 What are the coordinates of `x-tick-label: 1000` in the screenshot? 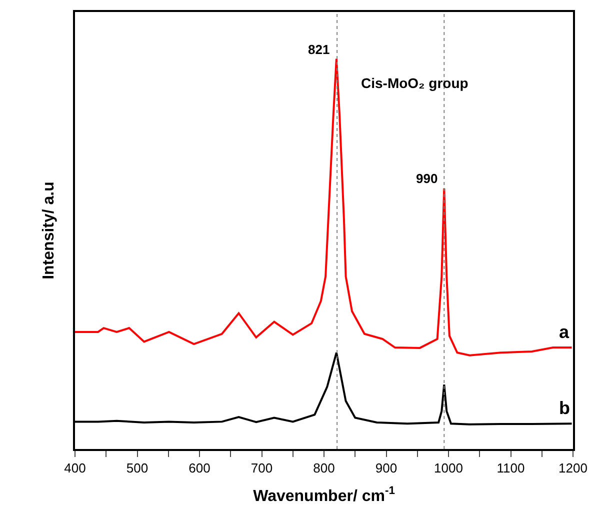 It's located at (448, 468).